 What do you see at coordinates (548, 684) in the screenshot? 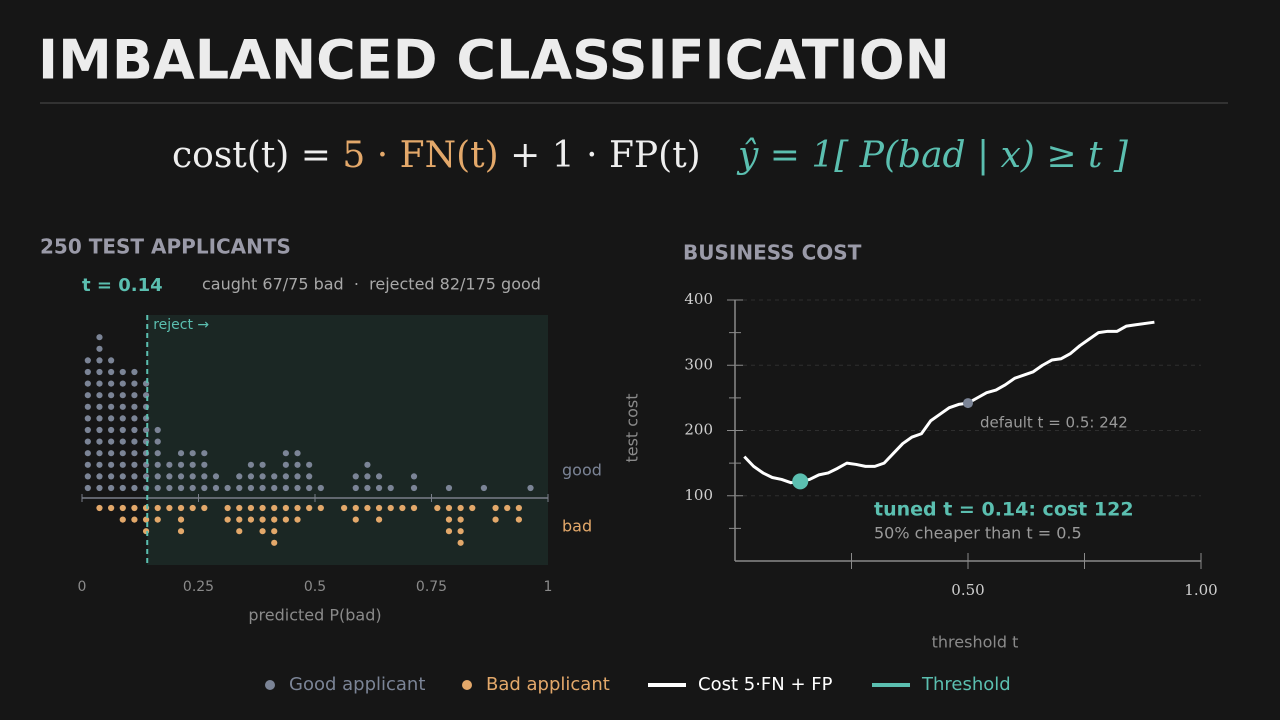
I see `legend-label: Bad applicant` at bounding box center [548, 684].